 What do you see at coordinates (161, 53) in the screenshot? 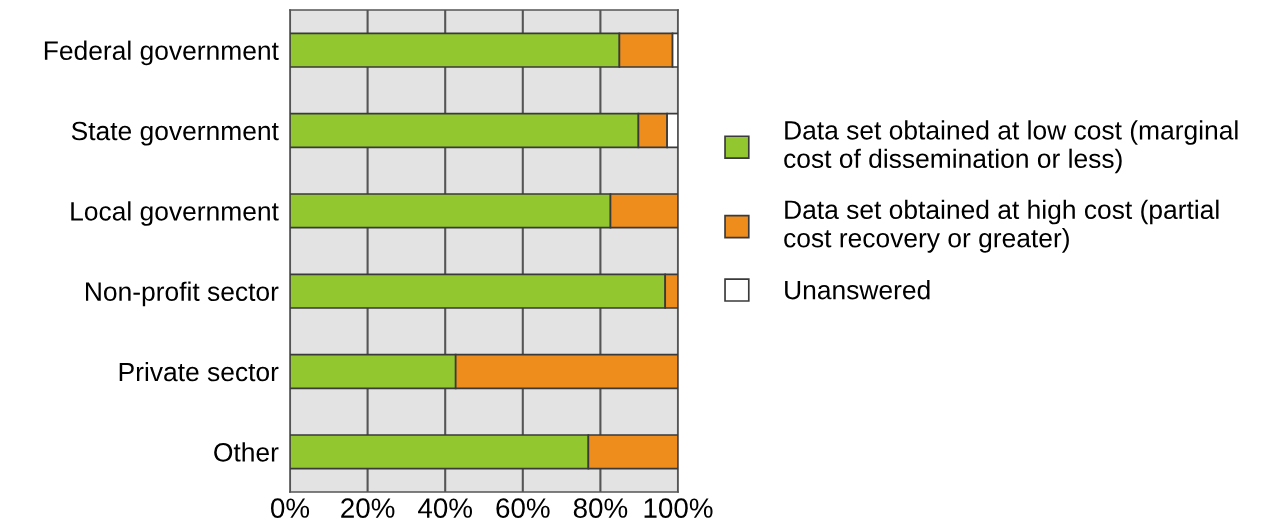
I see `y-tick-label: Federal government` at bounding box center [161, 53].